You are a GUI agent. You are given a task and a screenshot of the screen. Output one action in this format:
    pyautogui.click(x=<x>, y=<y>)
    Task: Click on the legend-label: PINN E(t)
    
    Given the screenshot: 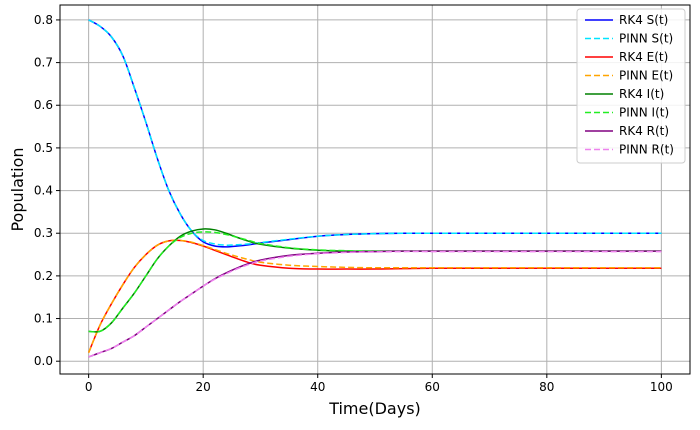 What is the action you would take?
    pyautogui.click(x=646, y=76)
    